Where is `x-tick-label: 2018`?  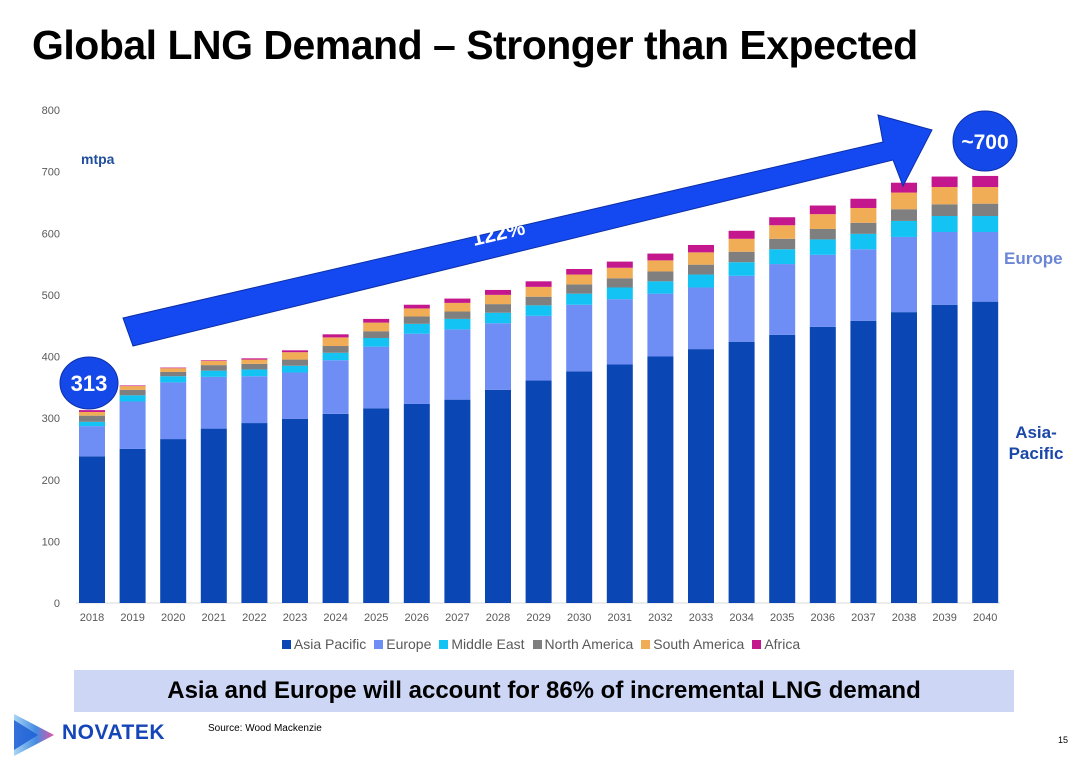
x-tick-label: 2018 is located at coordinates (92, 618).